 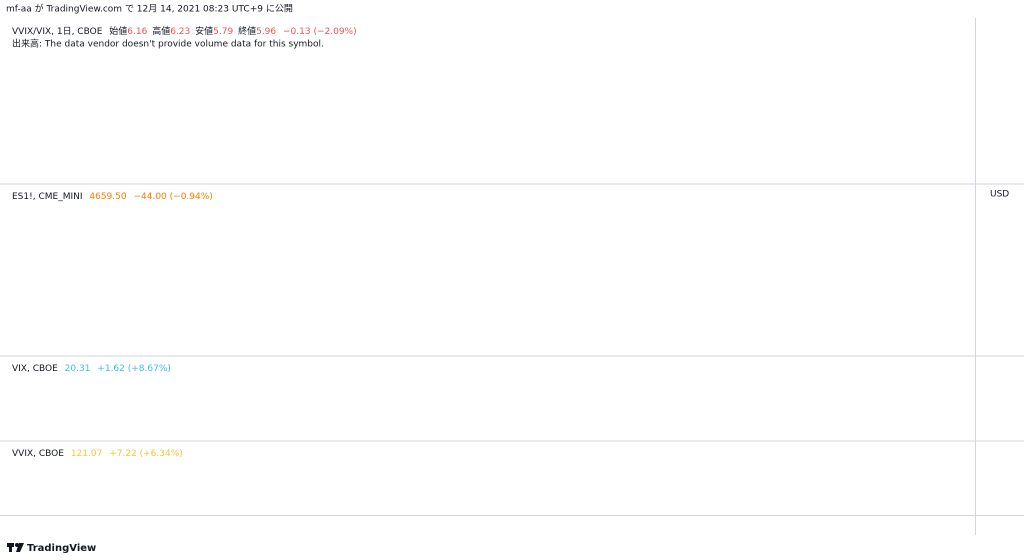 I want to click on symbol-name: ES1!, CME_MINI, so click(x=47, y=197).